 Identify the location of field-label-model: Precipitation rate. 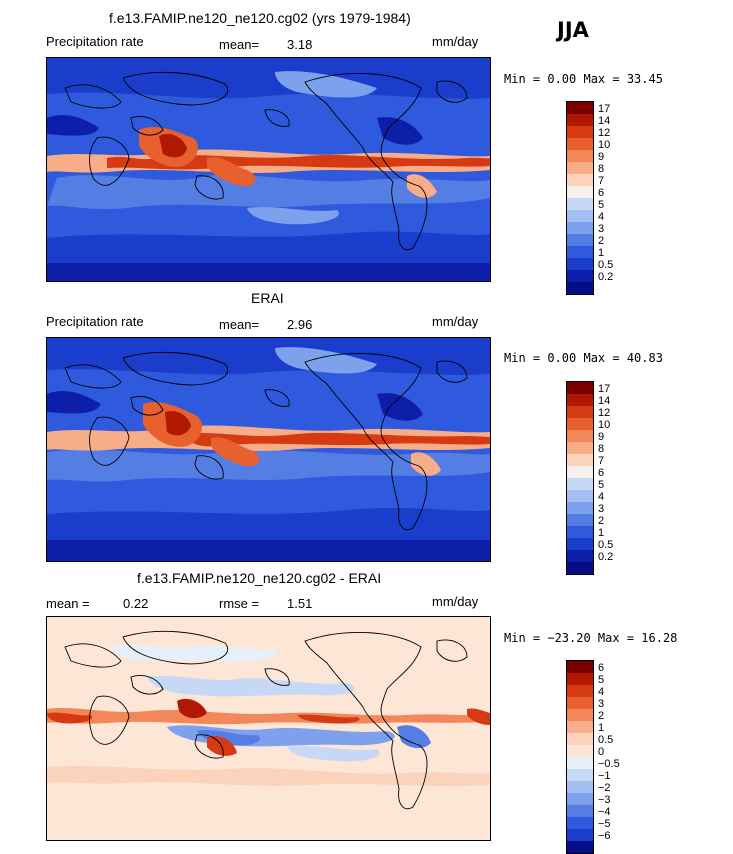
(95, 41).